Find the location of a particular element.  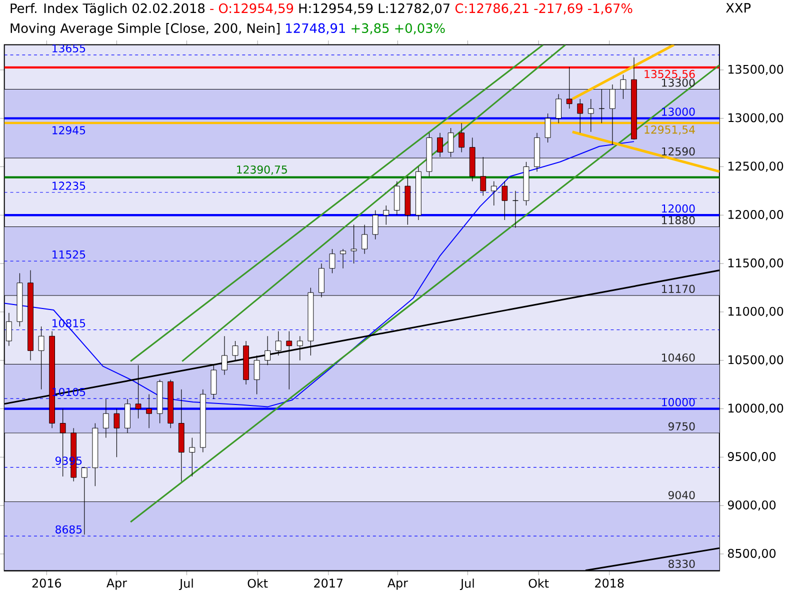

y-tick-label: 8500,00 is located at coordinates (752, 554).